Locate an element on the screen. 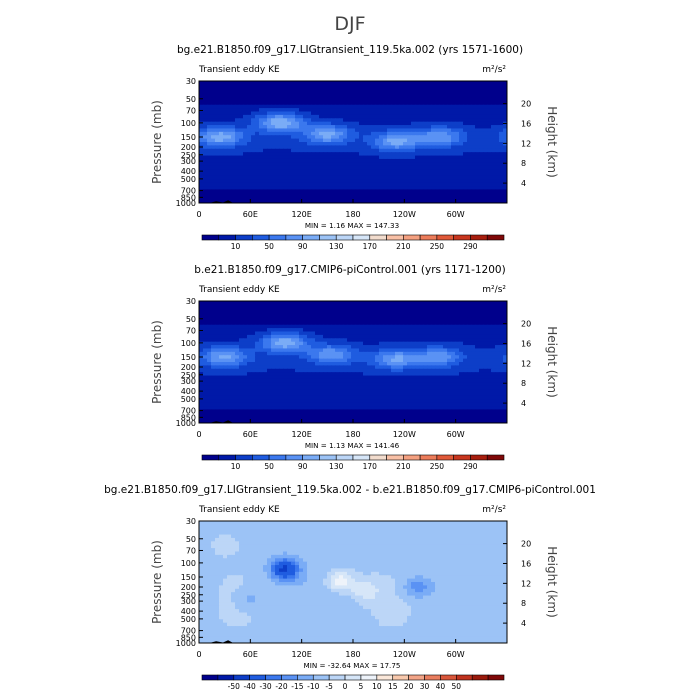 The width and height of the screenshot is (700, 700). colorbar-swatch is located at coordinates (210, 237).